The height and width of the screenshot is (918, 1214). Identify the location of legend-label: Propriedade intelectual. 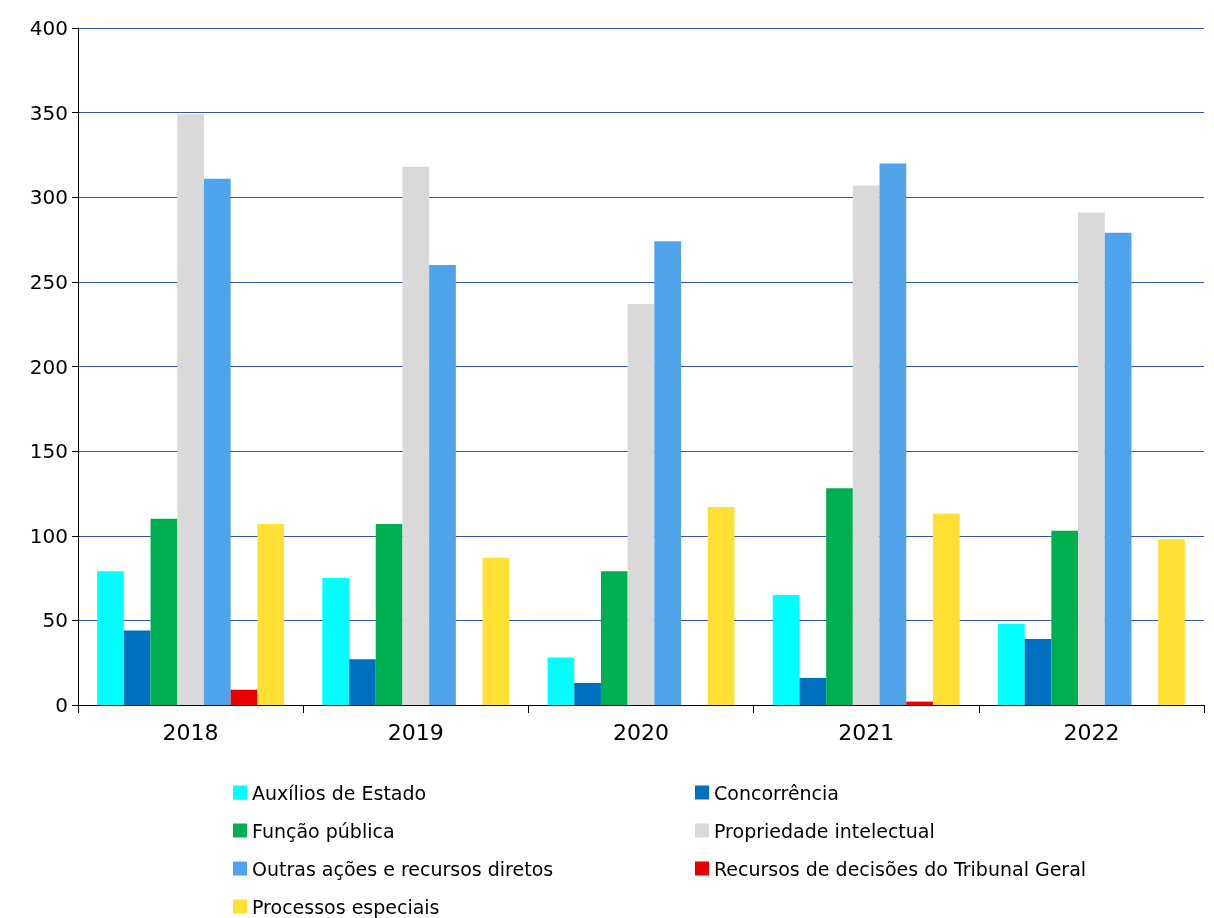
(824, 830).